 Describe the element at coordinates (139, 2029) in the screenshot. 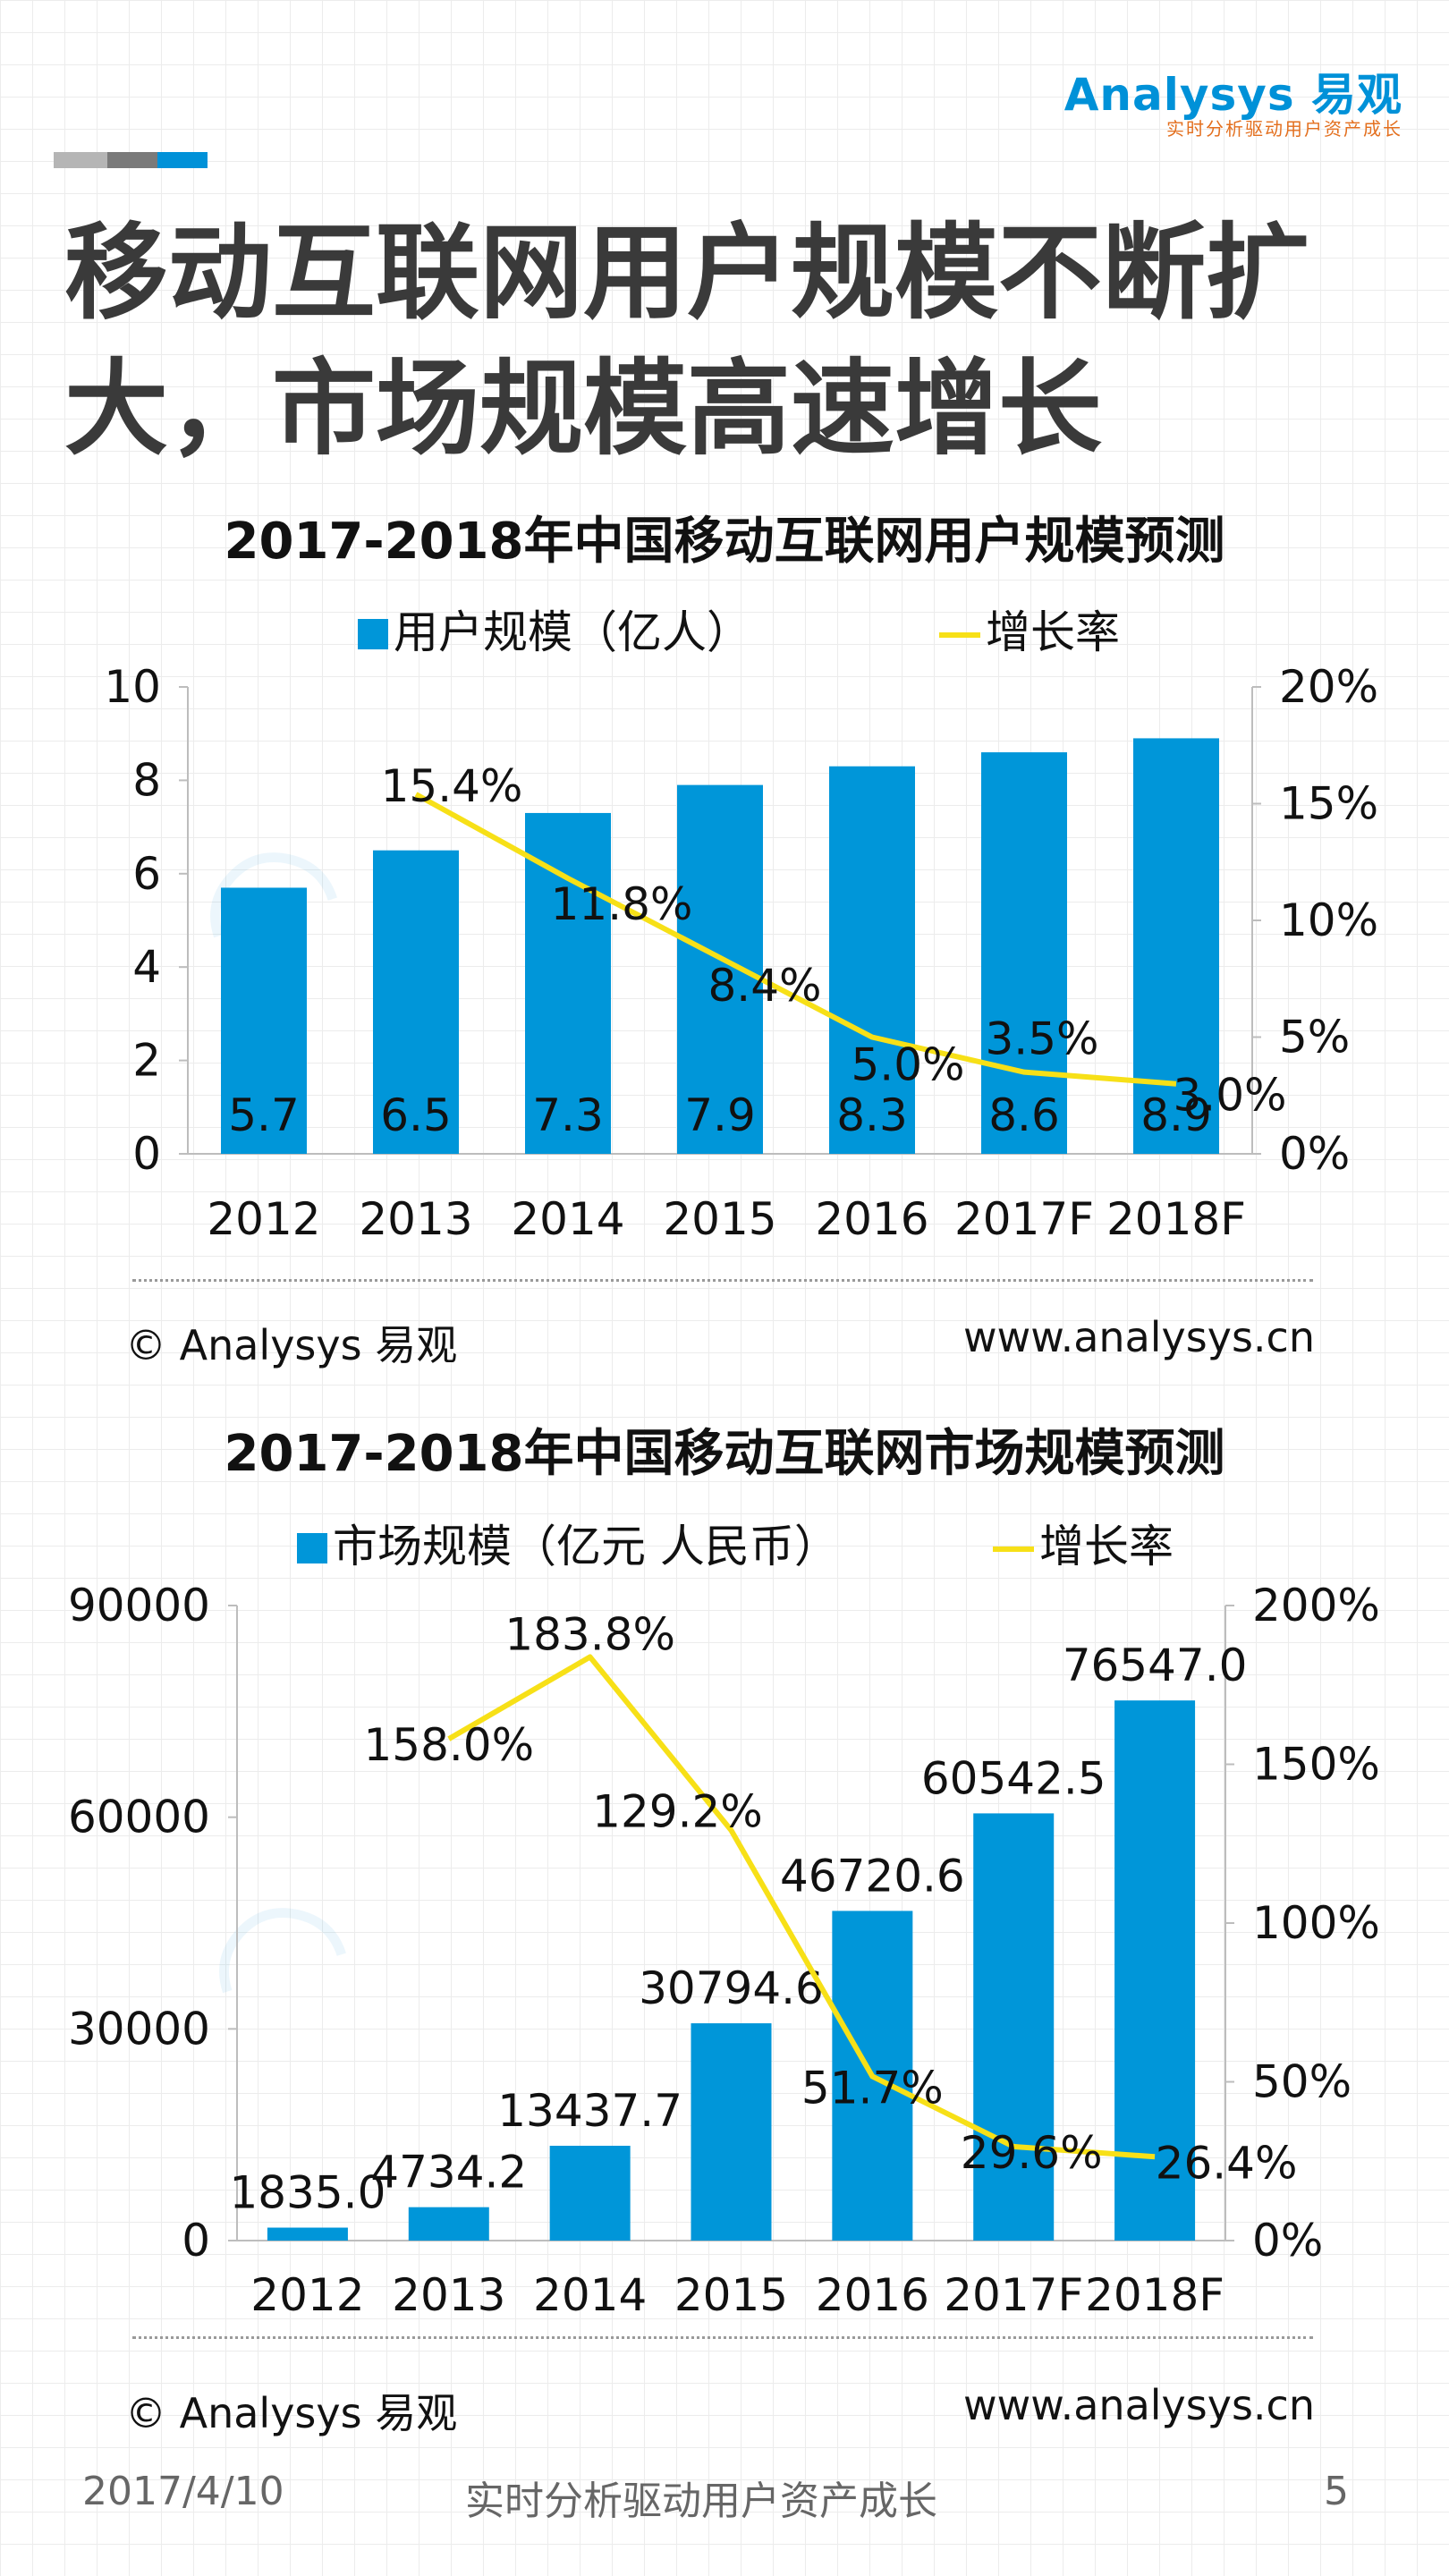

I see `chart2-left-tick-label: 30000` at that location.